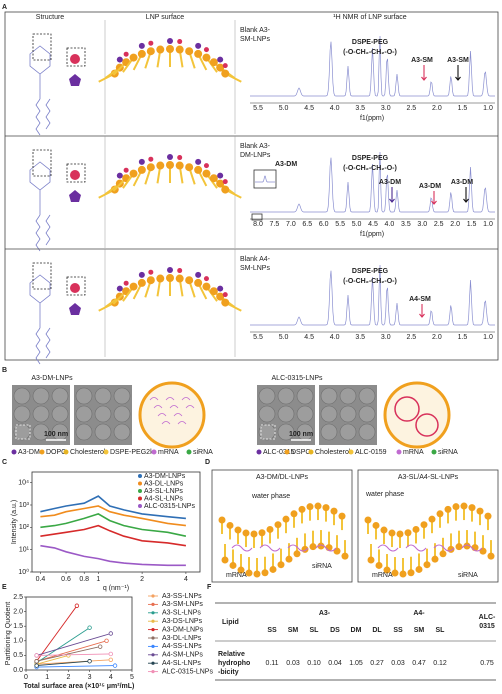 This screenshot has height=694, width=502. Describe the element at coordinates (90, 677) in the screenshot. I see `x-tick-label: 3` at that location.